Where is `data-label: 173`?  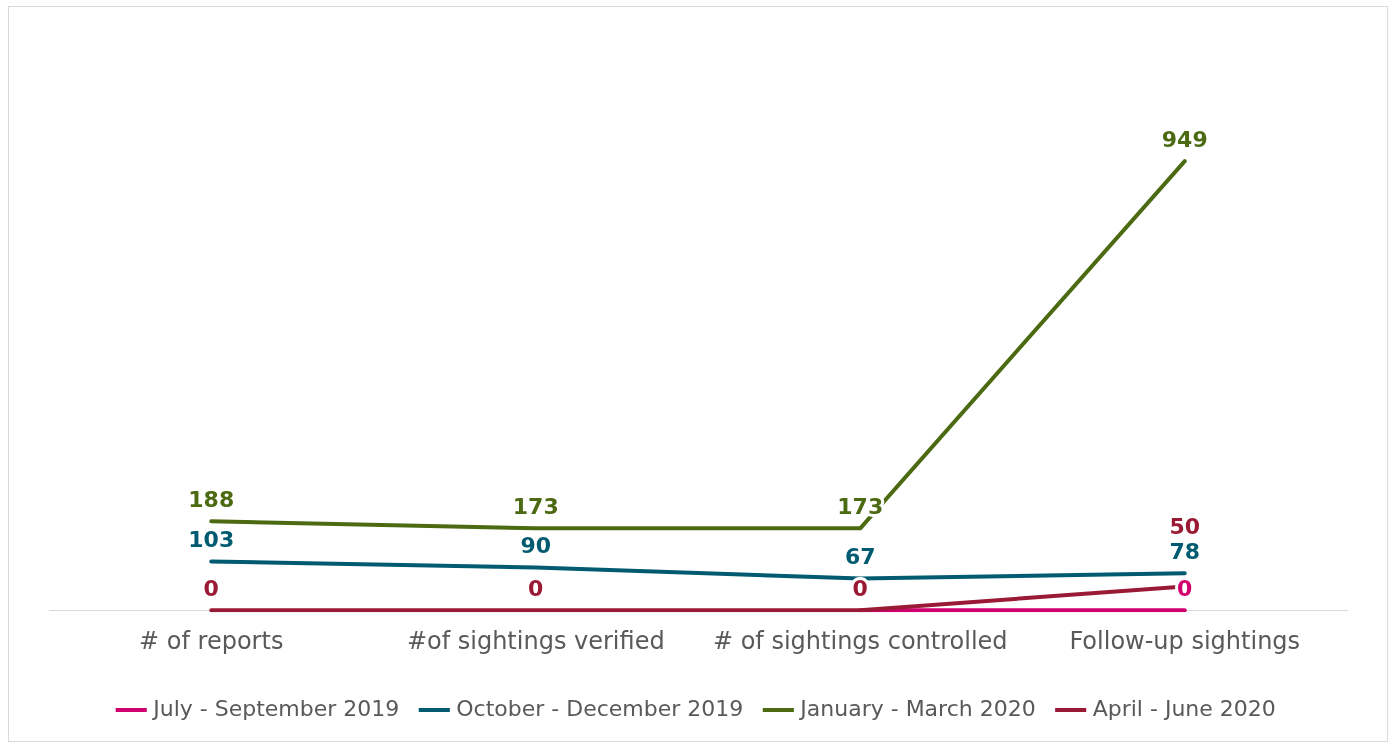
data-label: 173 is located at coordinates (535, 507).